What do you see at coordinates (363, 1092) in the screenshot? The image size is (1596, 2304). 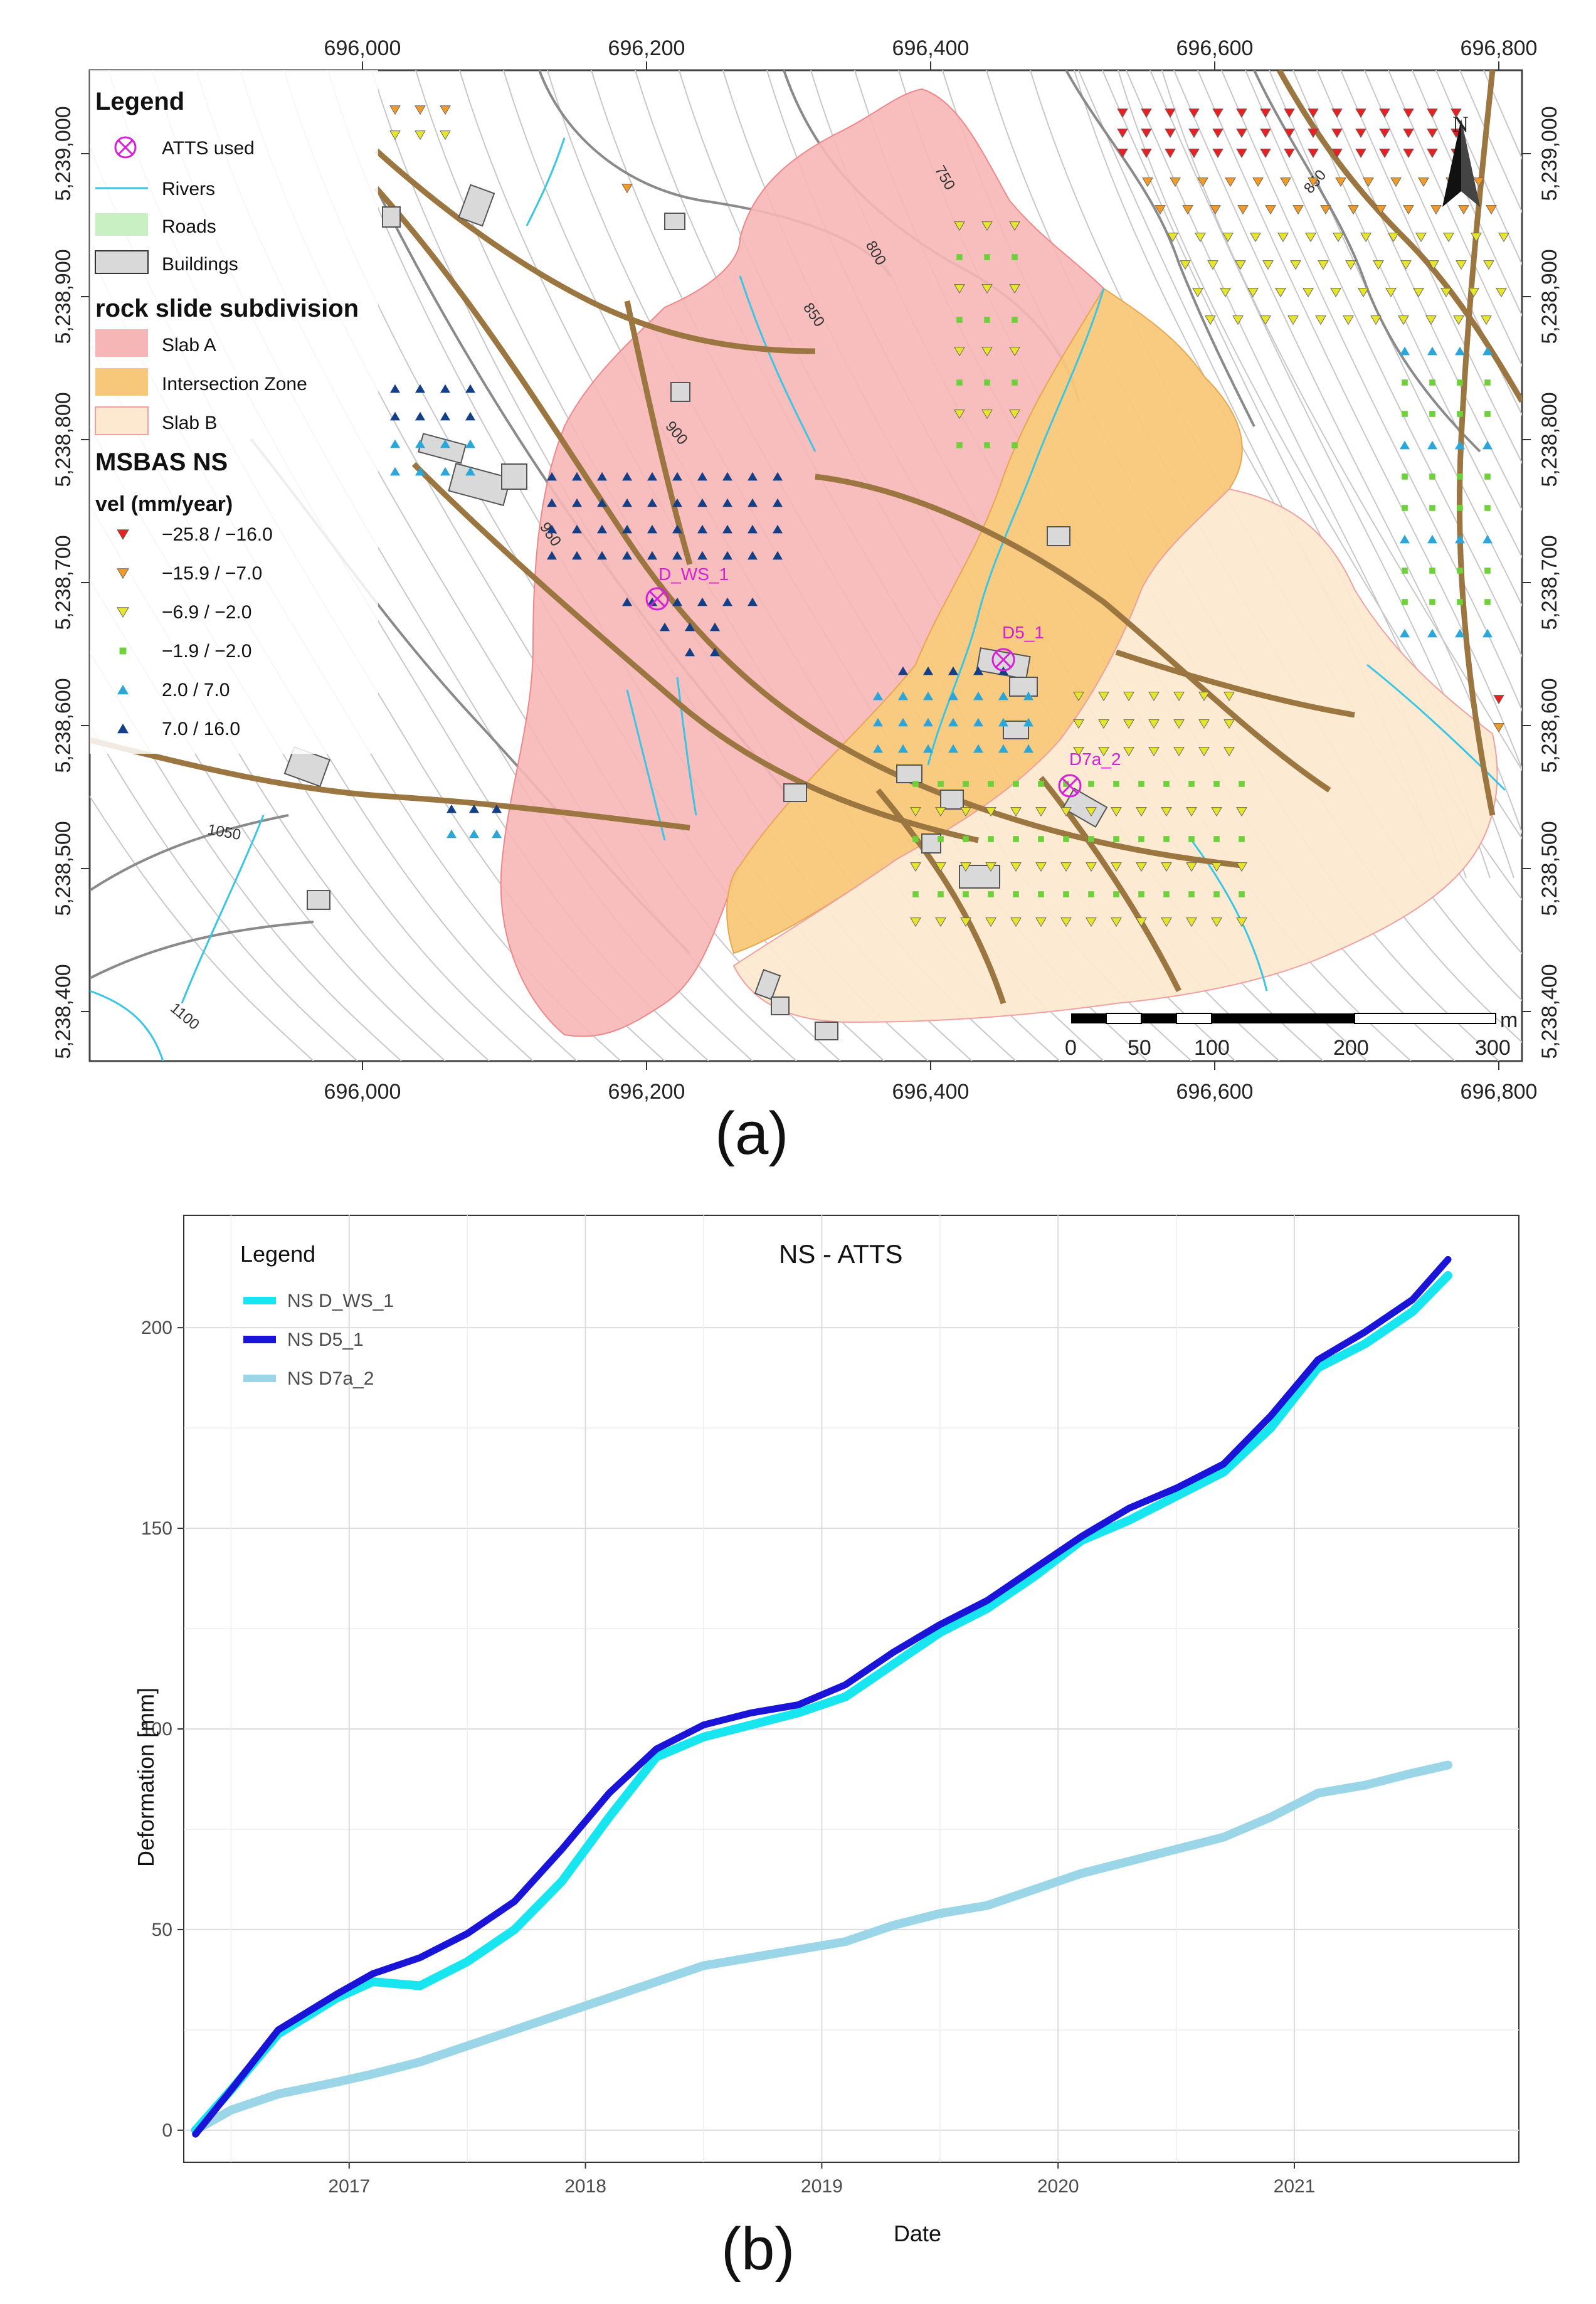 I see `map-x-tick-label-bottom: 696,000` at bounding box center [363, 1092].